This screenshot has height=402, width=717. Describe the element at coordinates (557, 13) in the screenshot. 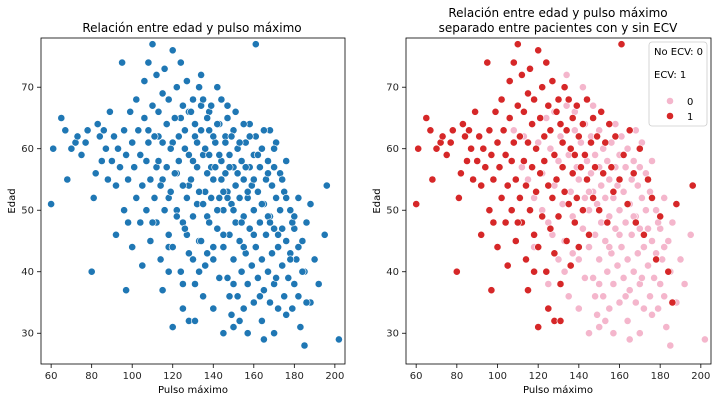

I see `chart-title-right-line1: Relación entre edad y pulso máximo` at that location.